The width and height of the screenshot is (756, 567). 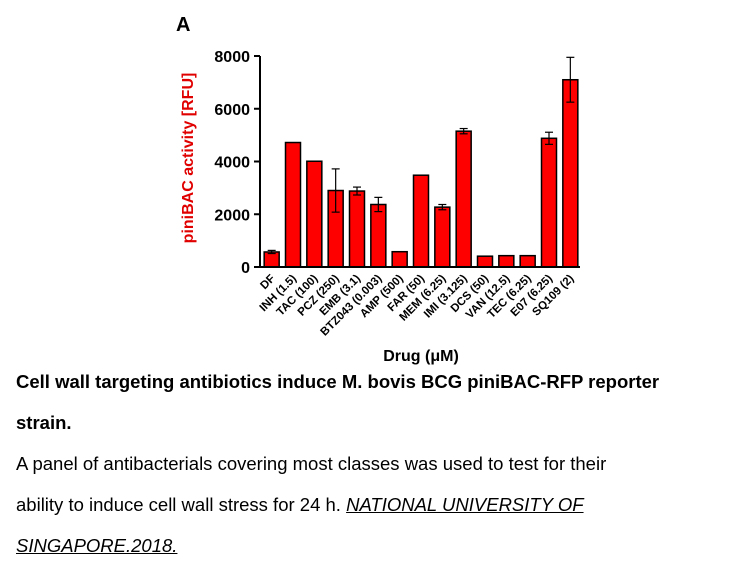 What do you see at coordinates (232, 110) in the screenshot?
I see `y-tick-label: 6000` at bounding box center [232, 110].